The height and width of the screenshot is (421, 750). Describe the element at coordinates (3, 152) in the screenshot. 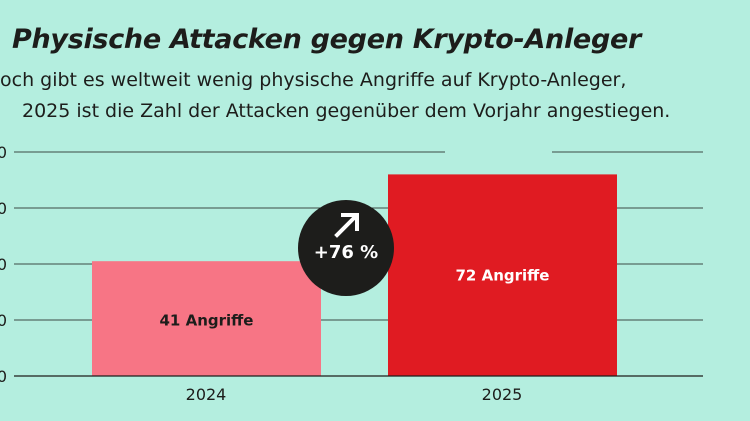

I see `y-tick-label: 80` at that location.